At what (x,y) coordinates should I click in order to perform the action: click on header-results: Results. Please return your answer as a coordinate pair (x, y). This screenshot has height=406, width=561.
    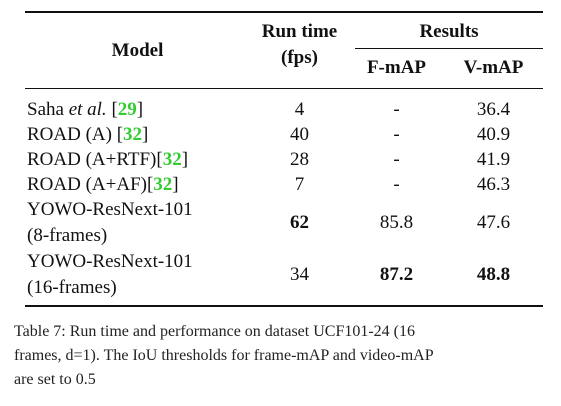
    Looking at the image, I should click on (446, 32).